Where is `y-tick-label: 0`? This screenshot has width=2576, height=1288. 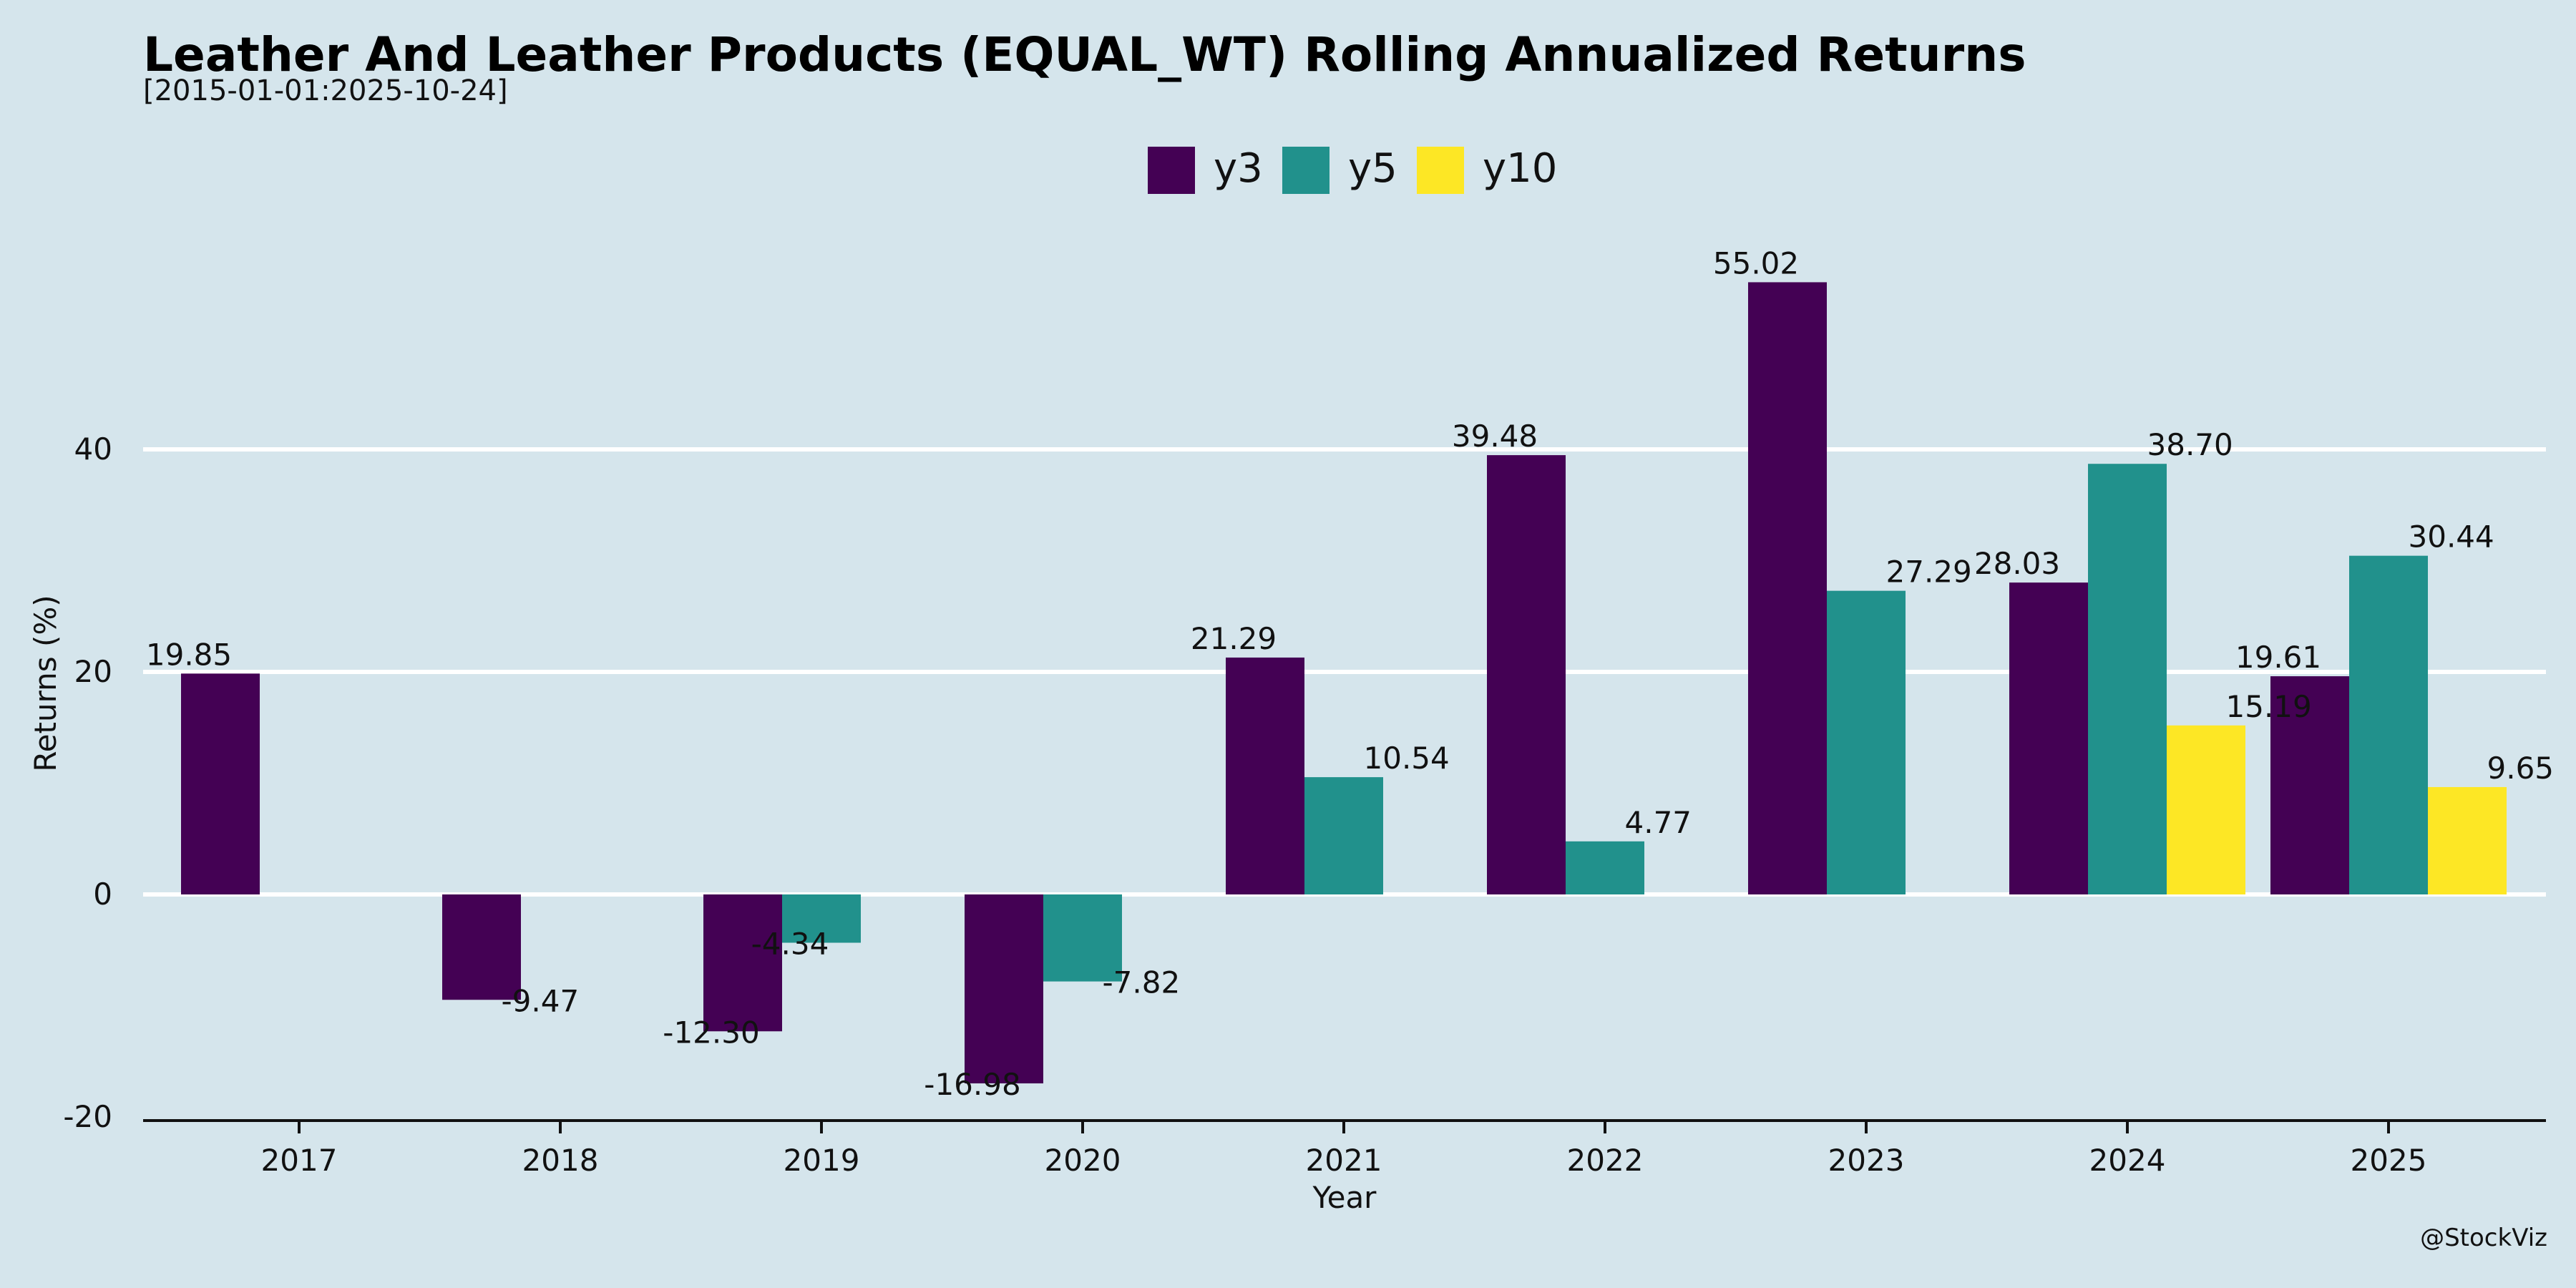
y-tick-label: 0 is located at coordinates (102, 894).